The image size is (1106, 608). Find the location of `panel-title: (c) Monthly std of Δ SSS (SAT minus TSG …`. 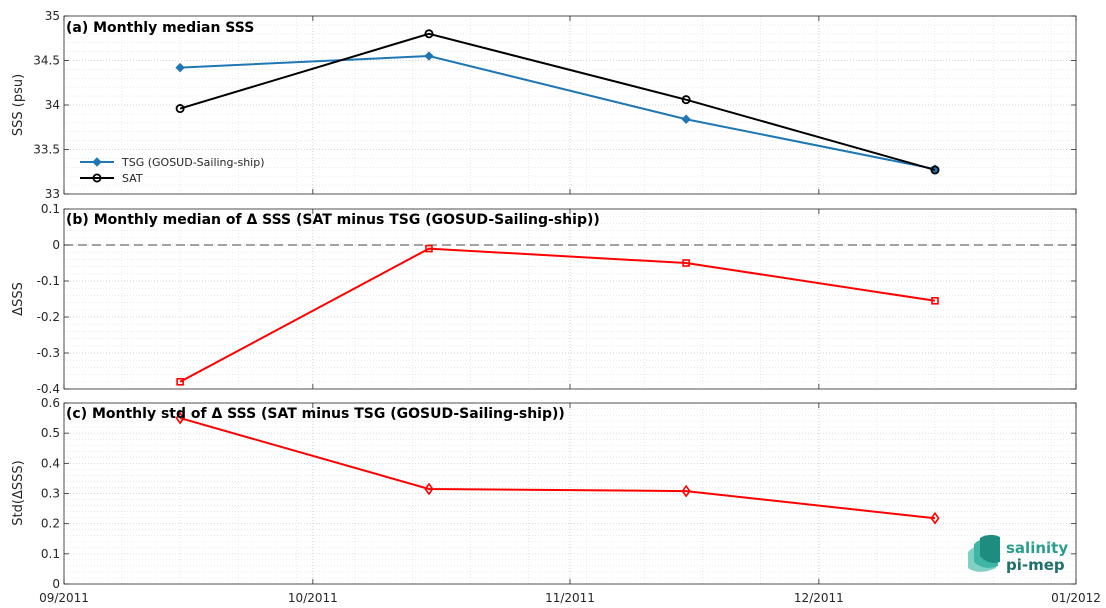

panel-title: (c) Monthly std of Δ SSS (SAT minus TSG … is located at coordinates (315, 414).